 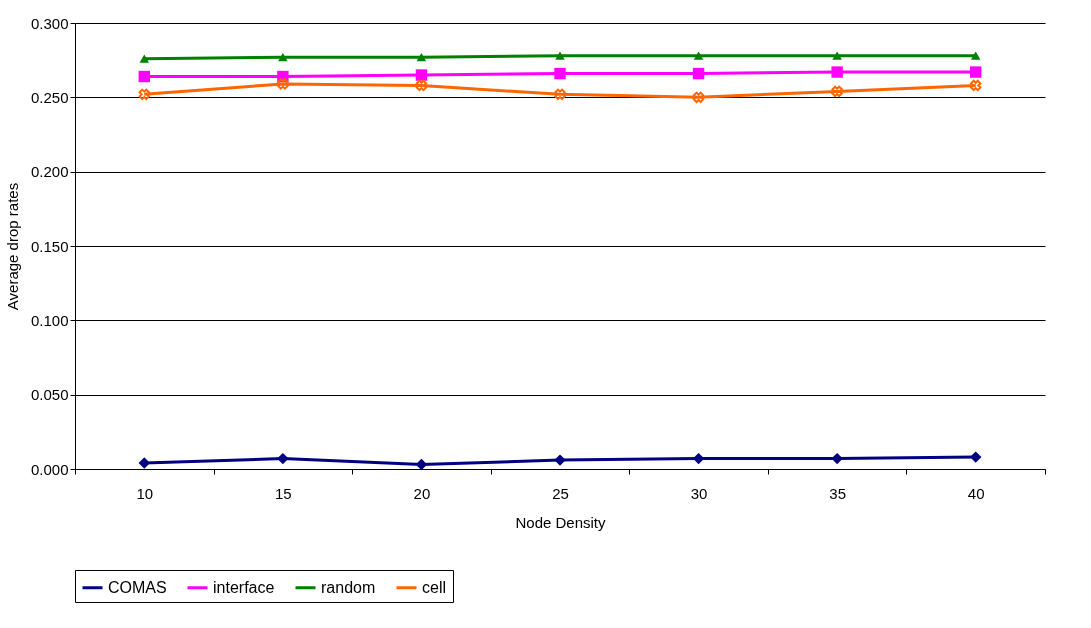 What do you see at coordinates (699, 493) in the screenshot?
I see `x-tick-label: 30` at bounding box center [699, 493].